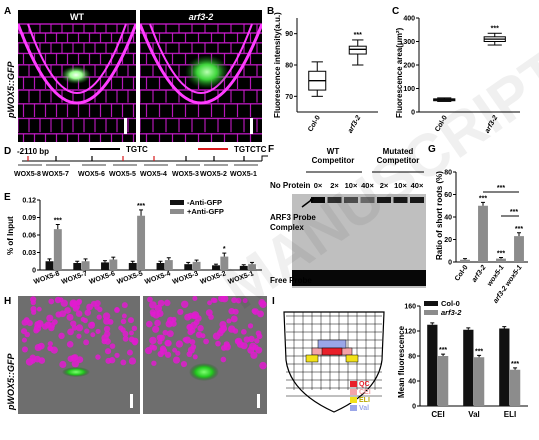 This screenshot has width=539, height=440. What do you see at coordinates (201, 17) in the screenshot?
I see `panel-a-arf3-title: arf3-2` at bounding box center [201, 17].